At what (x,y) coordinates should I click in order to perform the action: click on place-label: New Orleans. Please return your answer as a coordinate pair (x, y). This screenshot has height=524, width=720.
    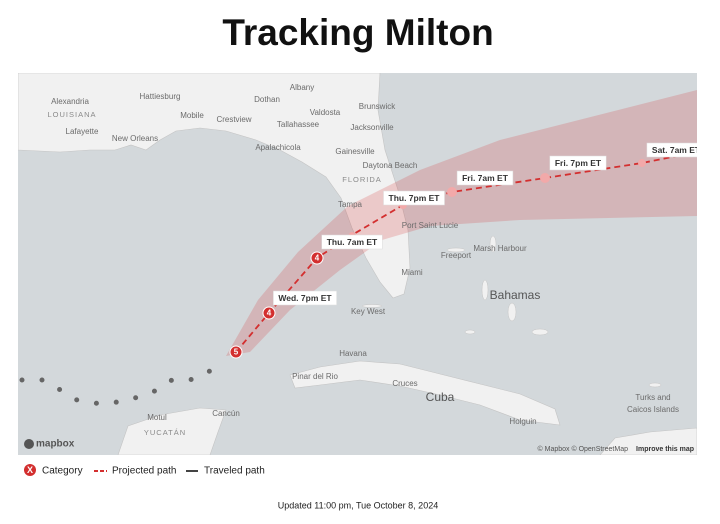
    Looking at the image, I should click on (135, 138).